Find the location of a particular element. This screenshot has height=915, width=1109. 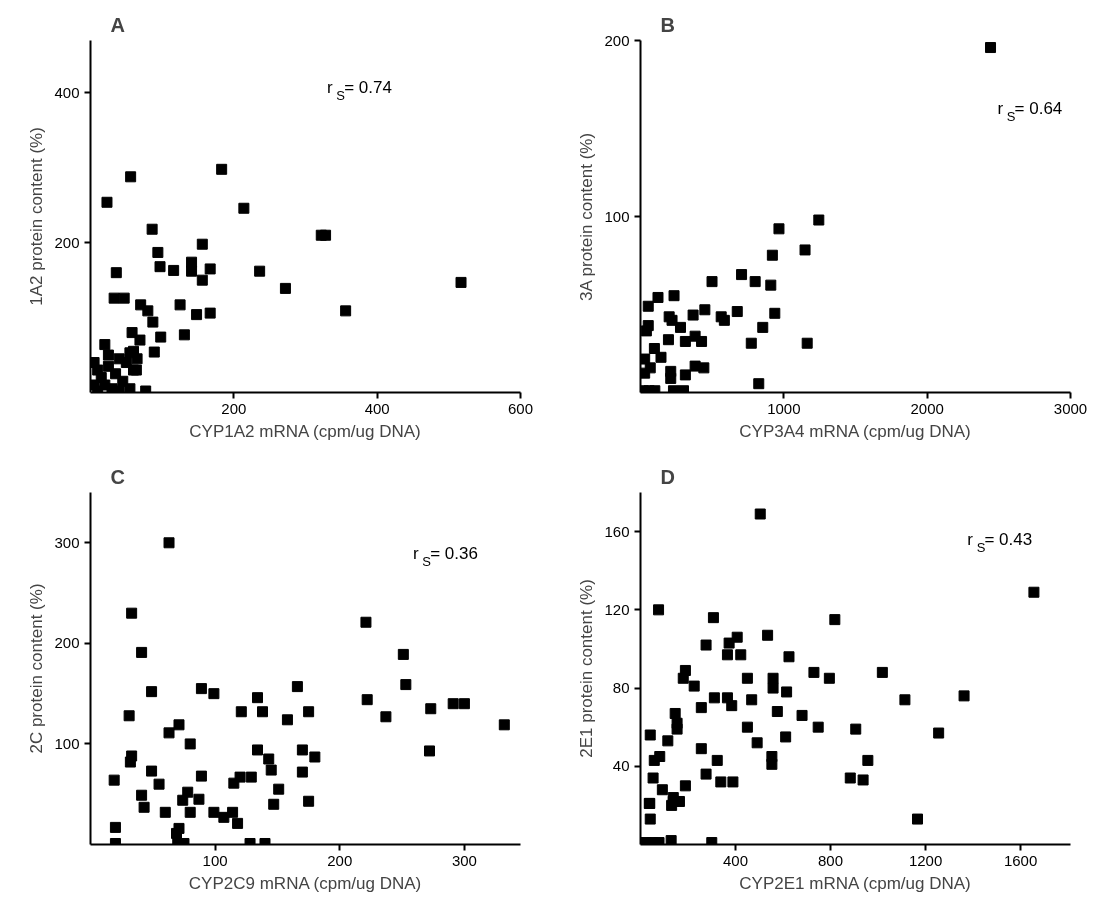

x-tick-label: 1600 is located at coordinates (1020, 860).